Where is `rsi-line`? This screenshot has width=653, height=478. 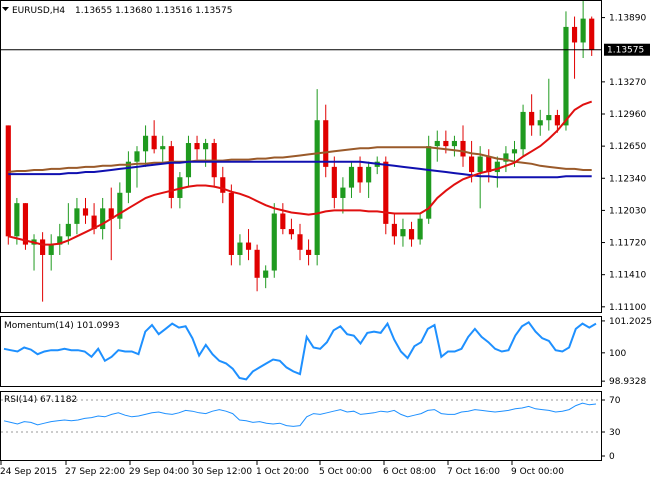 rsi-line is located at coordinates (300, 414).